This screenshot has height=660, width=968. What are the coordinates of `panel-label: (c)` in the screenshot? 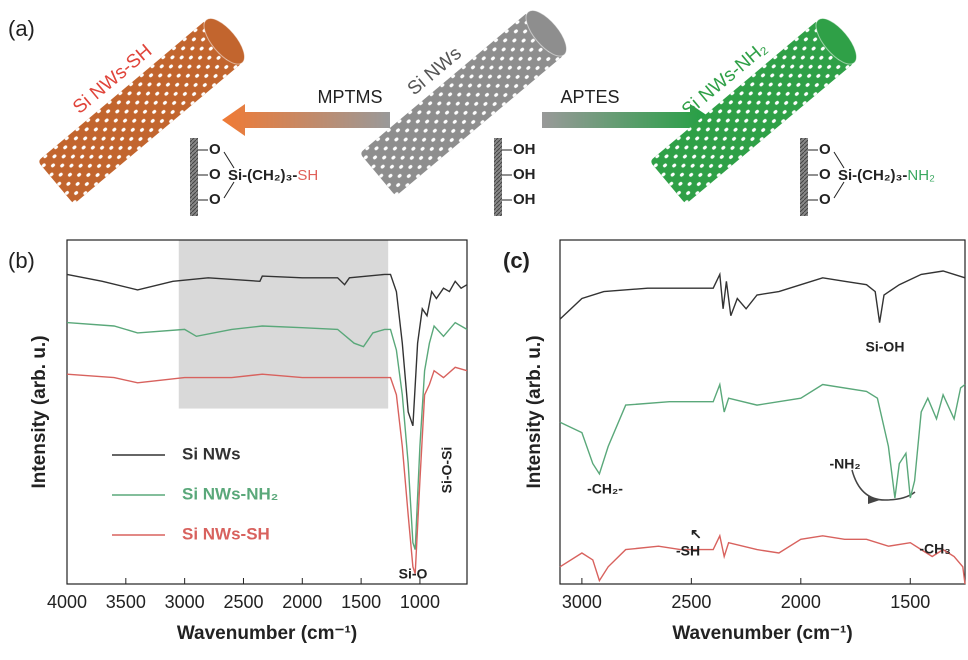 It's located at (516, 260).